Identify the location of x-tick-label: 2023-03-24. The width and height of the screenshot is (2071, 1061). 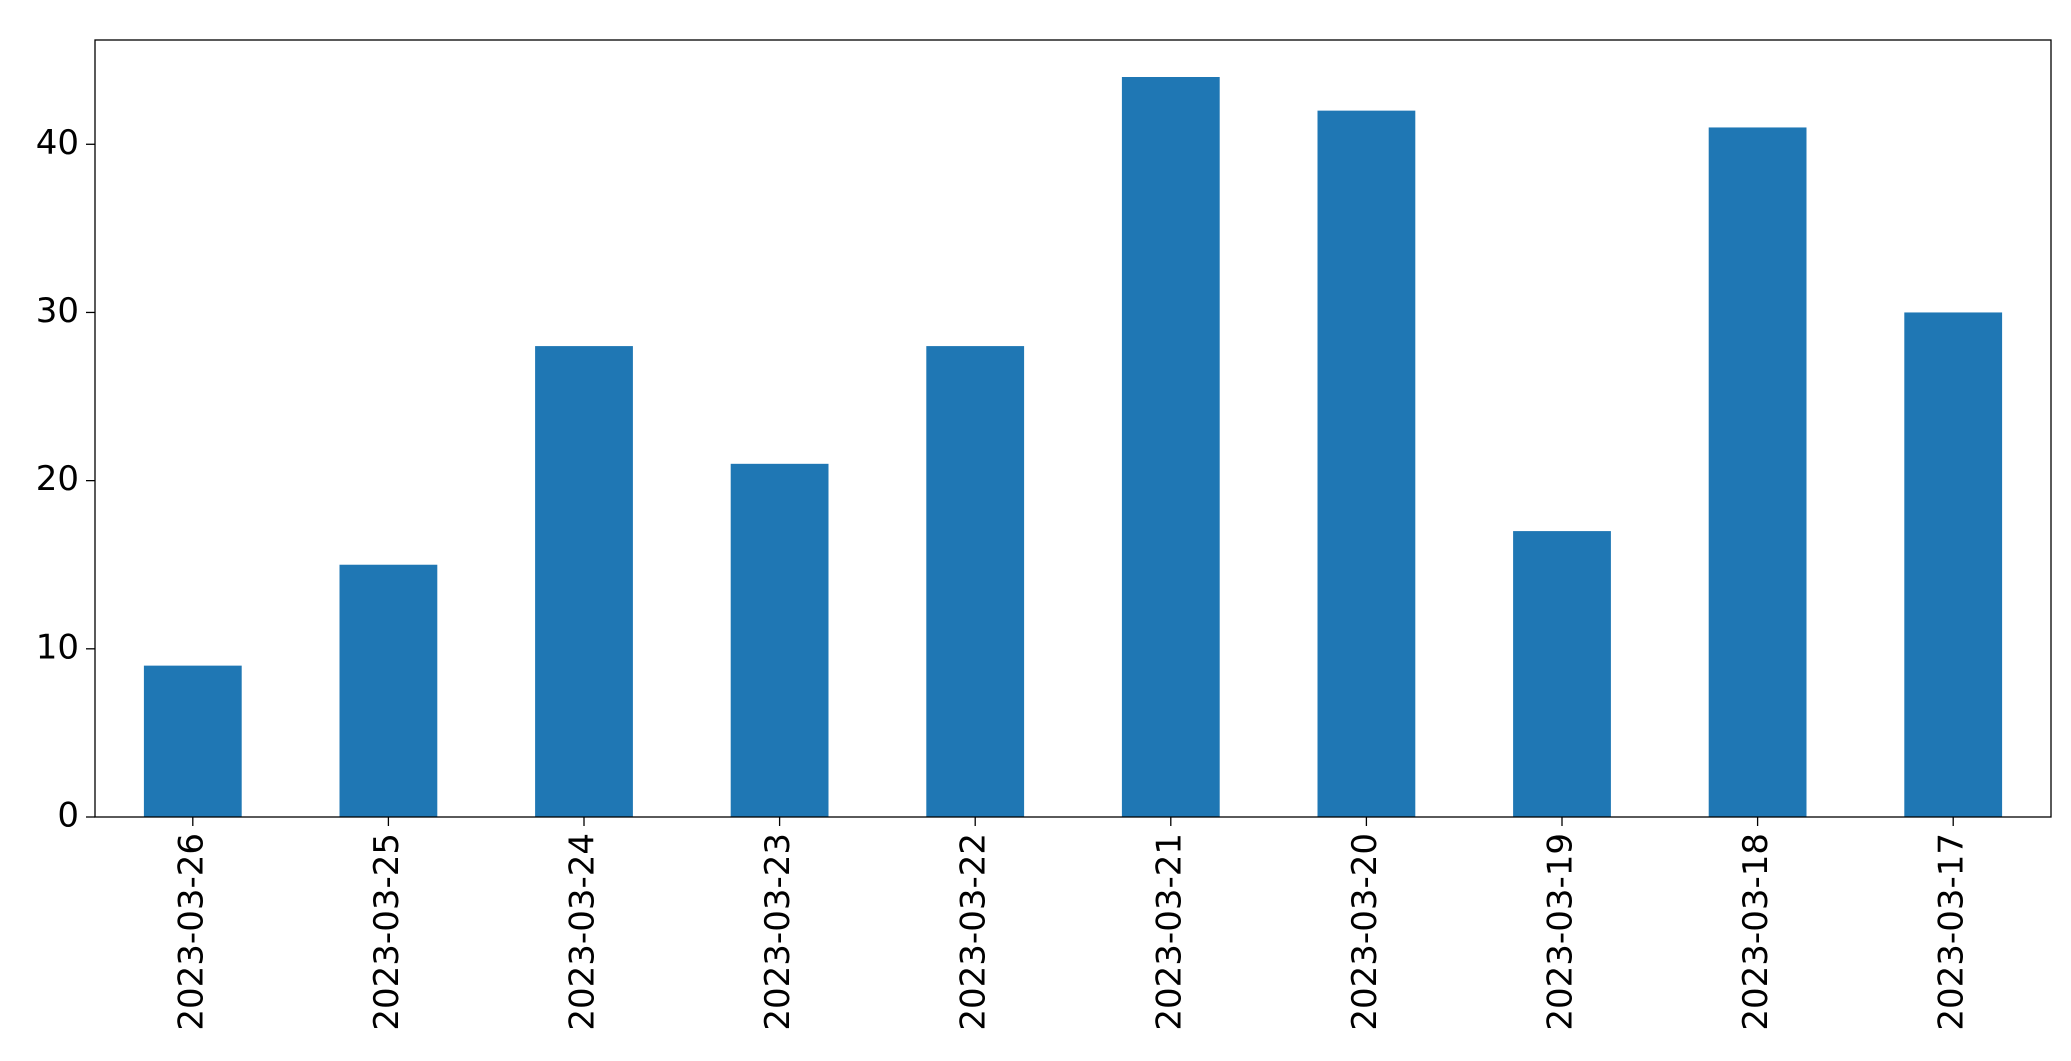
(583, 932).